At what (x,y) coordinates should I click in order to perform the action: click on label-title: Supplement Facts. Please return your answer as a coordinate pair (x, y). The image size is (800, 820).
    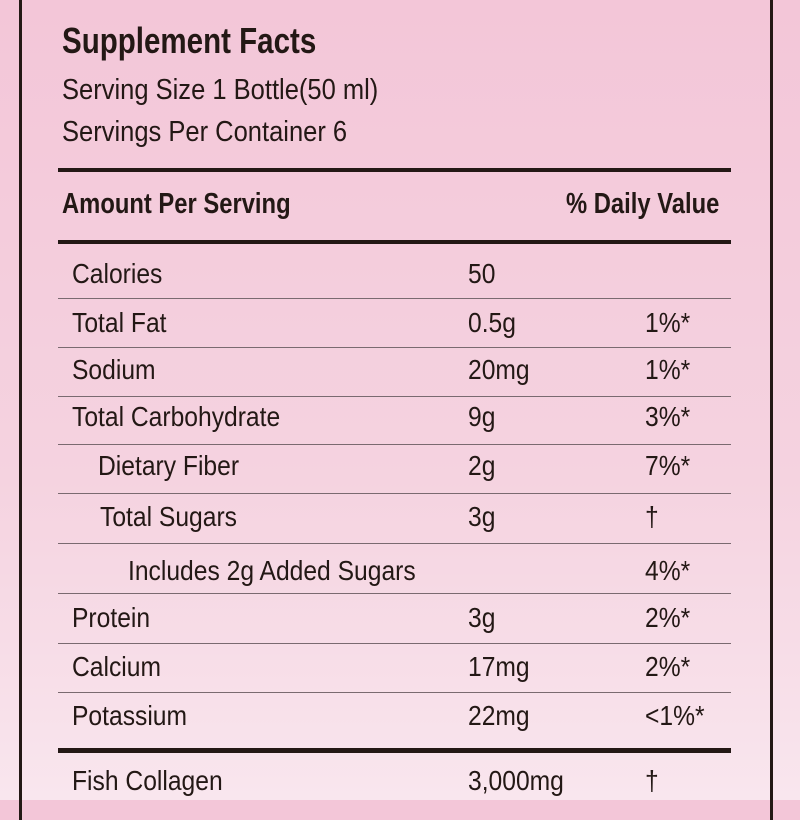
    Looking at the image, I should click on (189, 40).